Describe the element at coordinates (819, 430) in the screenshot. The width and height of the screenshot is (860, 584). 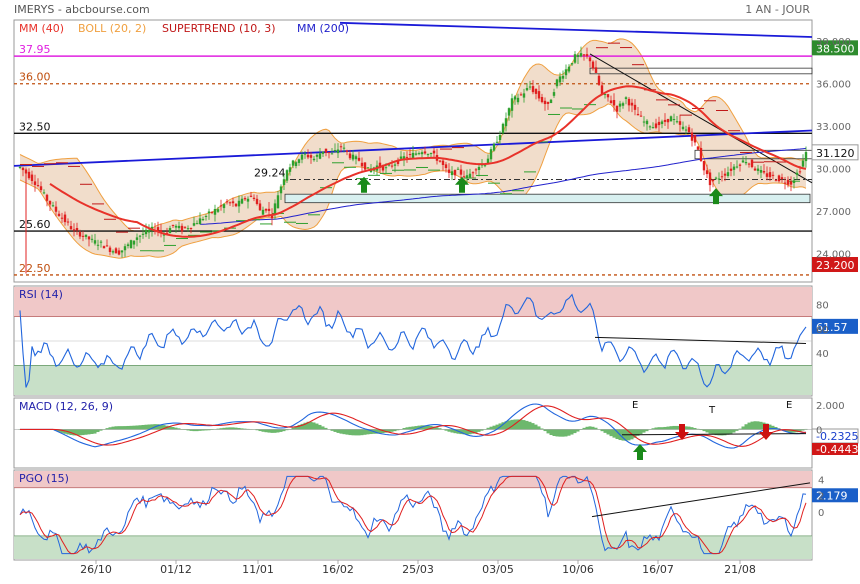
I see `macd-y-tick-1: 0` at that location.